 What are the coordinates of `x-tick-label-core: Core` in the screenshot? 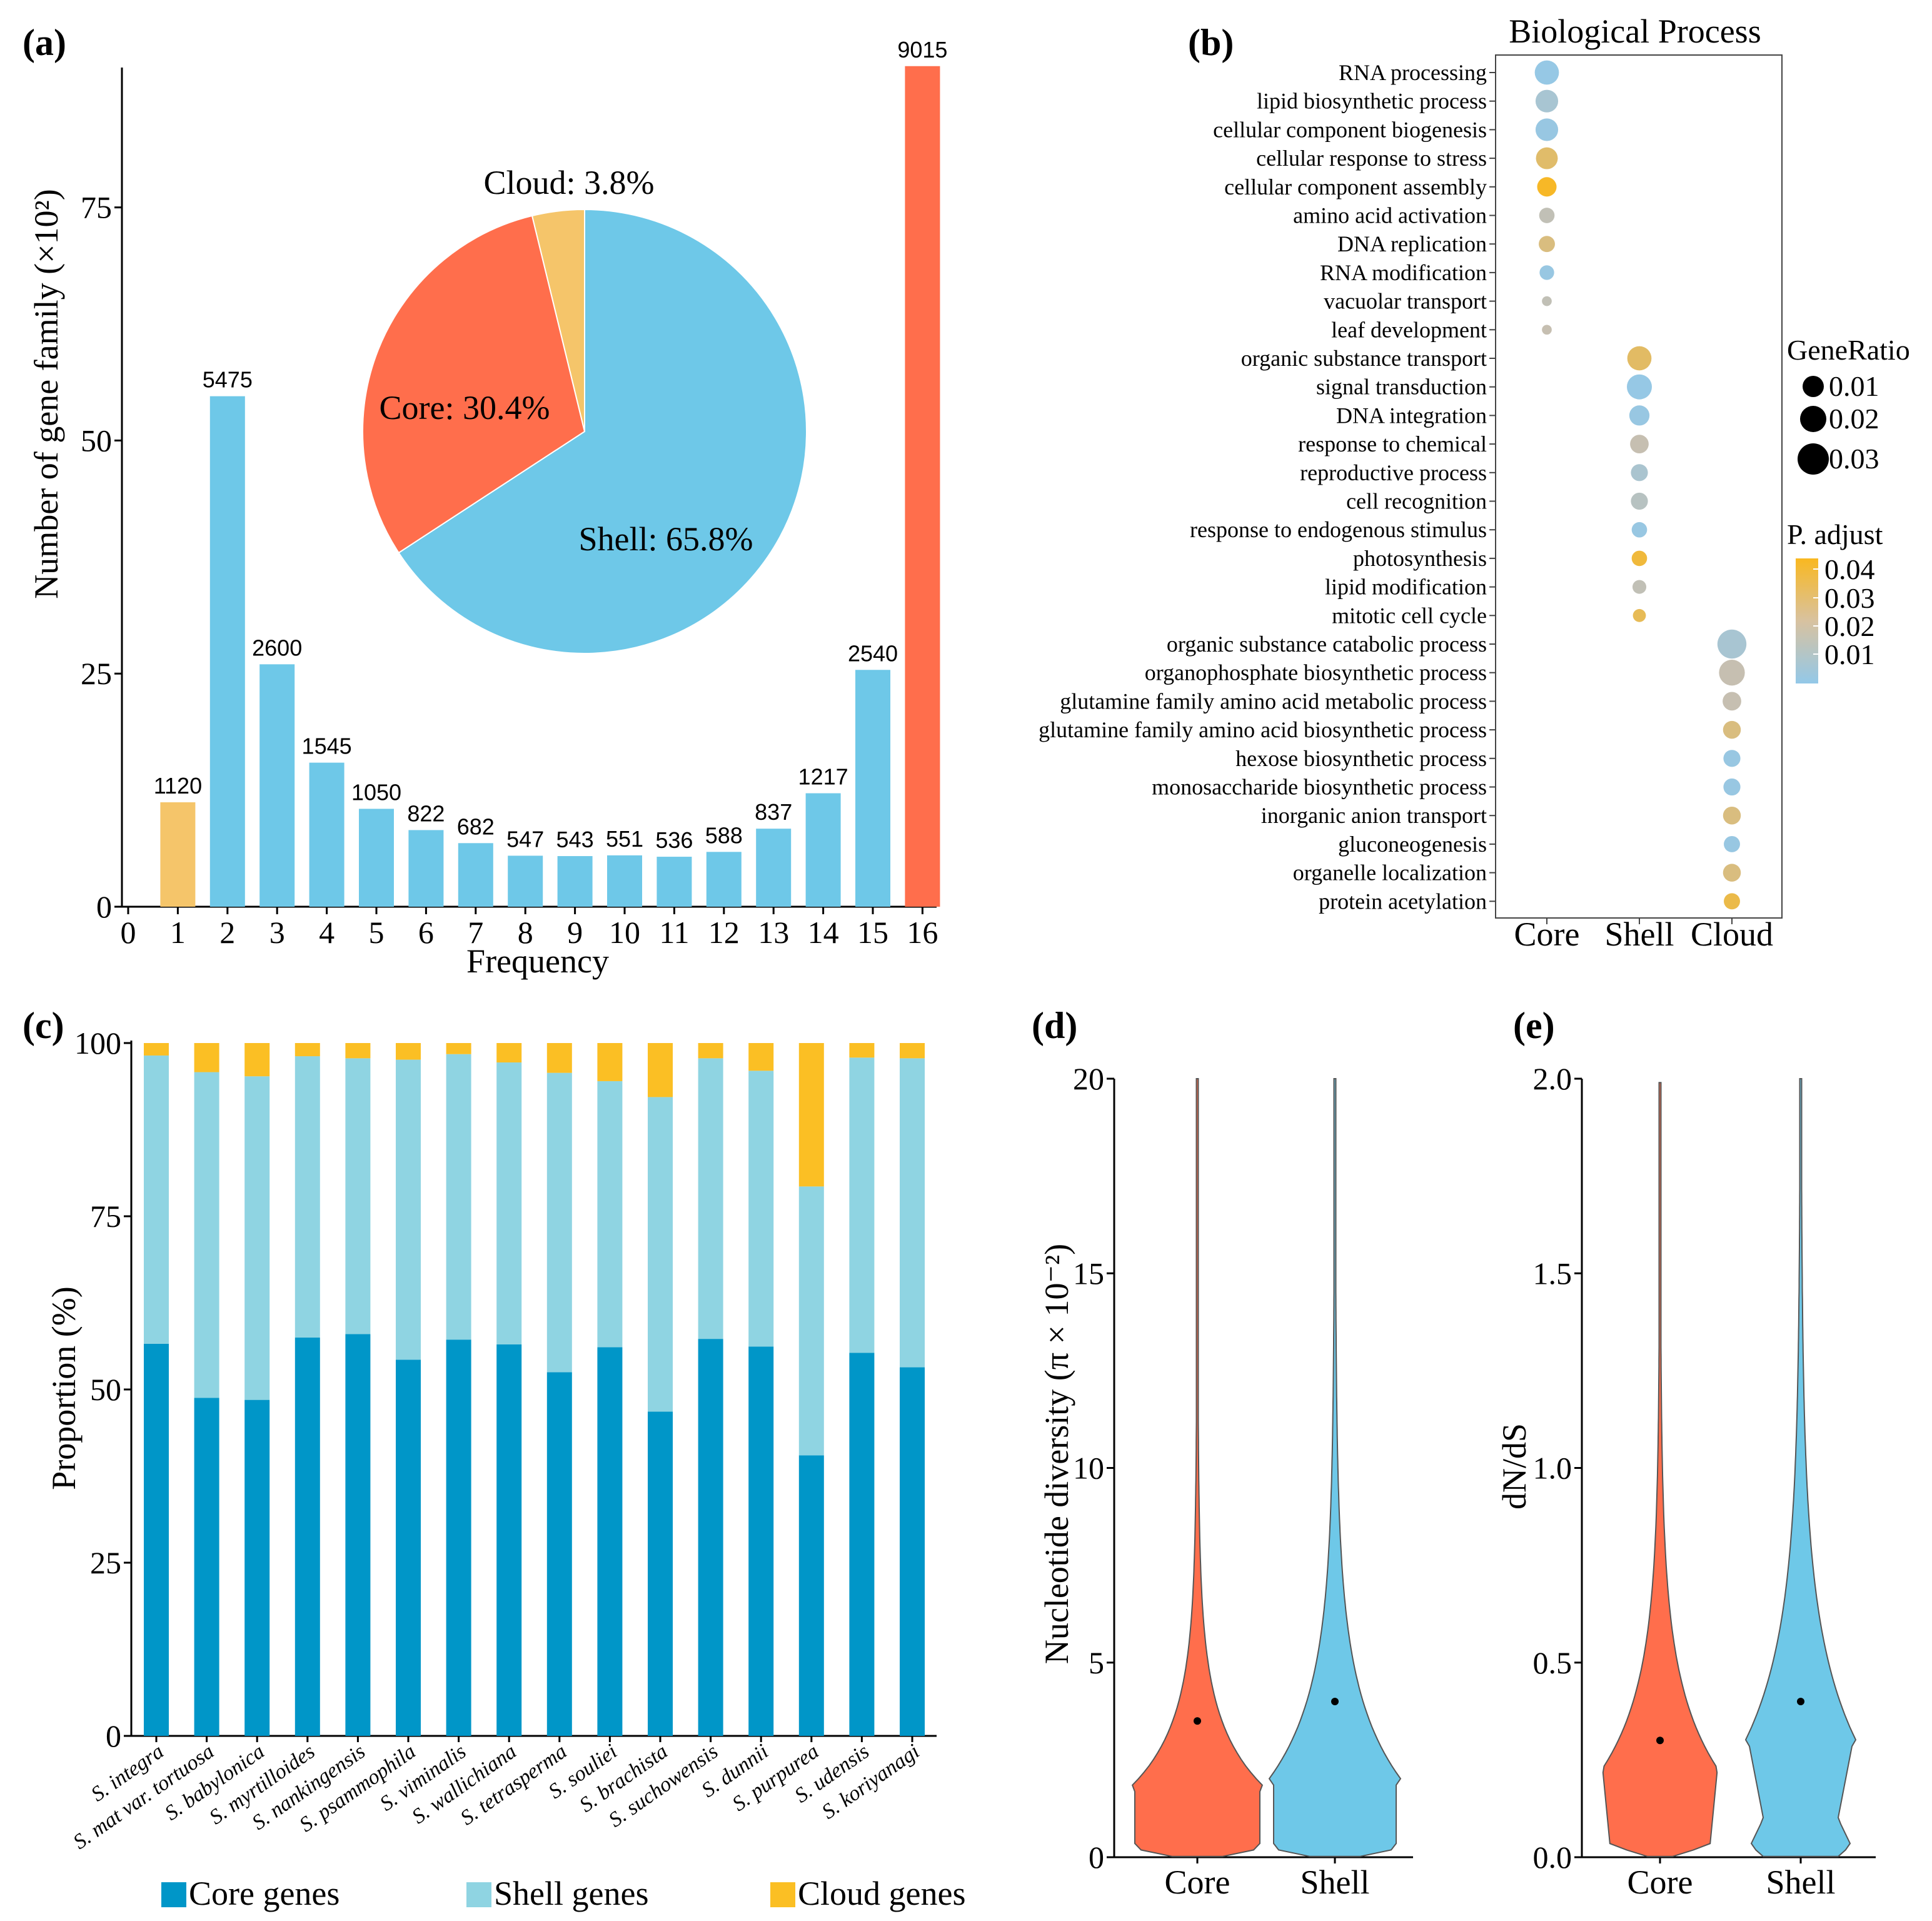 It's located at (1547, 934).